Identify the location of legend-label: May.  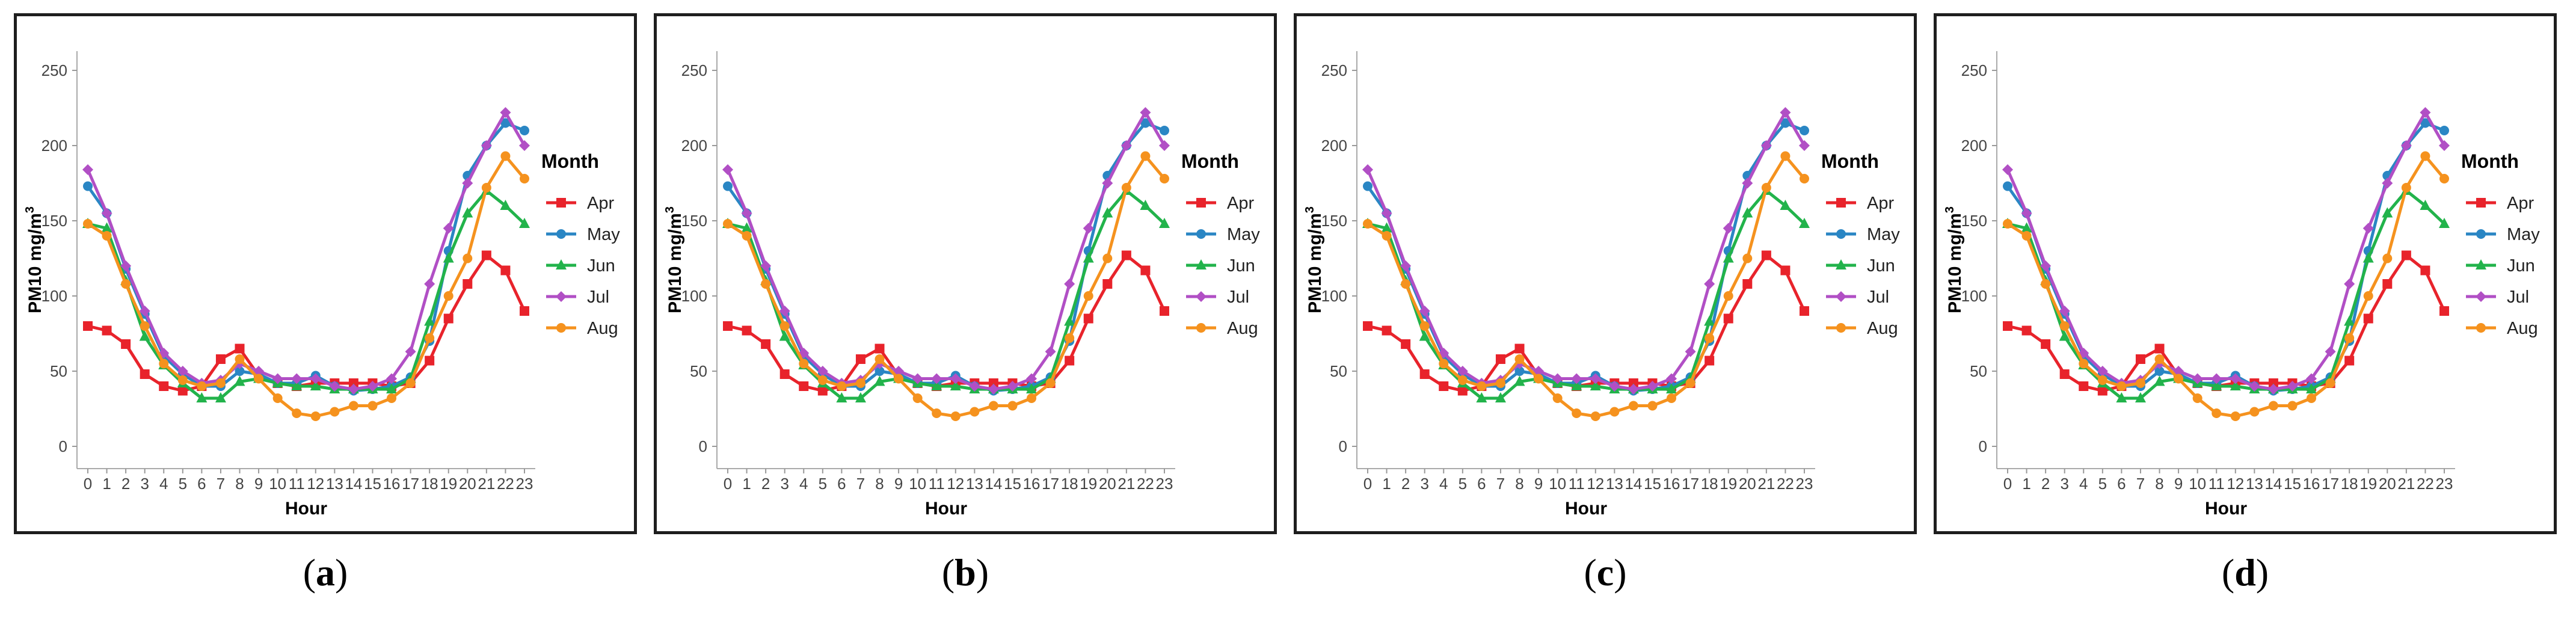
(1883, 234).